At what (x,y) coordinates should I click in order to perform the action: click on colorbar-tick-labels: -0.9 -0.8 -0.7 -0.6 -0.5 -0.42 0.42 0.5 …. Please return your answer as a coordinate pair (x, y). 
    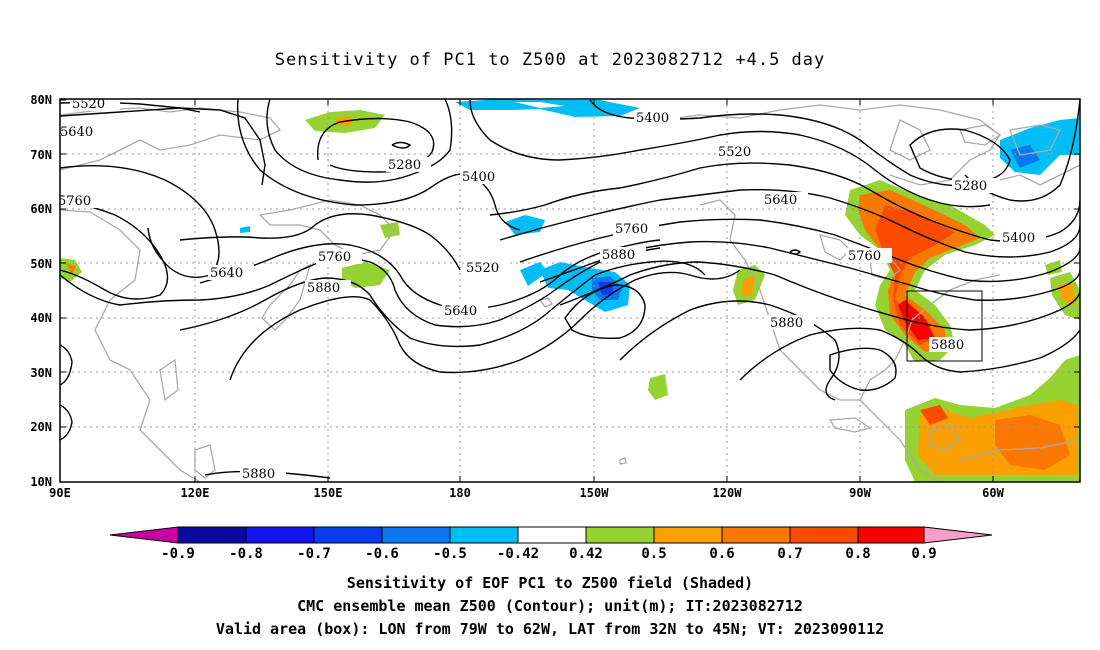
    Looking at the image, I should click on (549, 554).